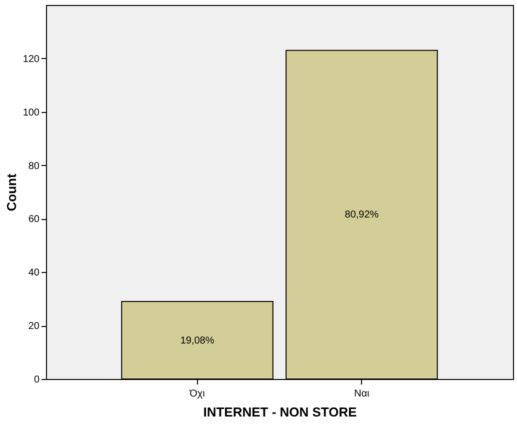  I want to click on y-axis-title: Count, so click(11, 192).